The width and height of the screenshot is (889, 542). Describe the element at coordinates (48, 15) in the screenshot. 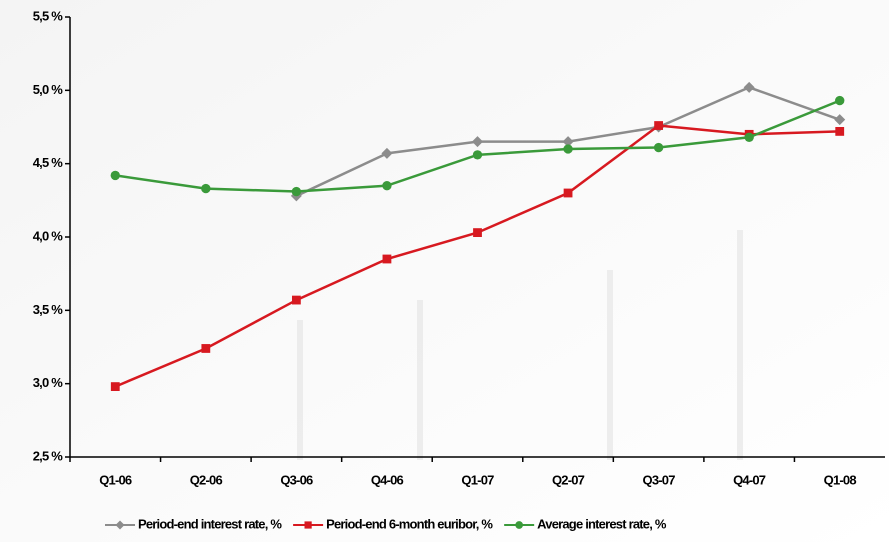

I see `y-tick-label: 5,5 %` at that location.